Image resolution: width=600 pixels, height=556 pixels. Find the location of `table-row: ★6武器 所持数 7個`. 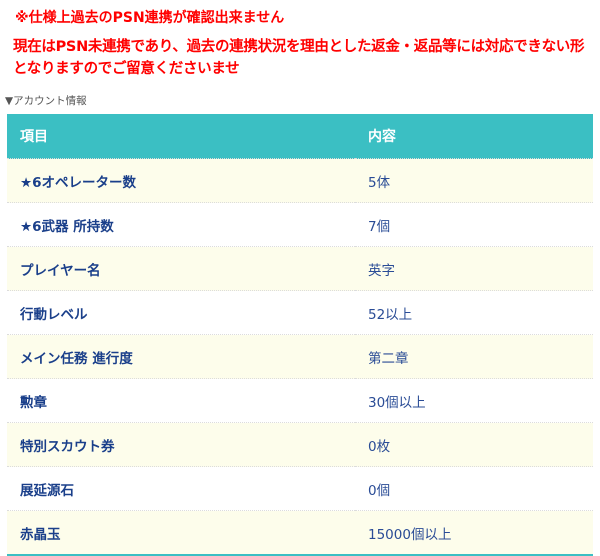

table-row: ★6武器 所持数 7個 is located at coordinates (300, 224).